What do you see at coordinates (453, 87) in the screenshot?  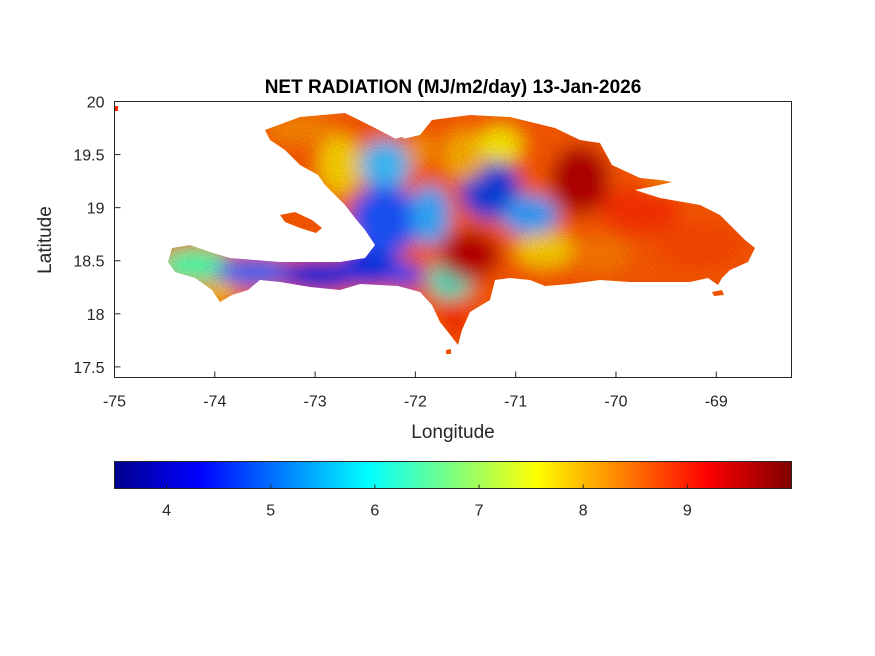 I see `chart-title: NET RADIATION (MJ/m2/day) 13-Jan-2026` at bounding box center [453, 87].